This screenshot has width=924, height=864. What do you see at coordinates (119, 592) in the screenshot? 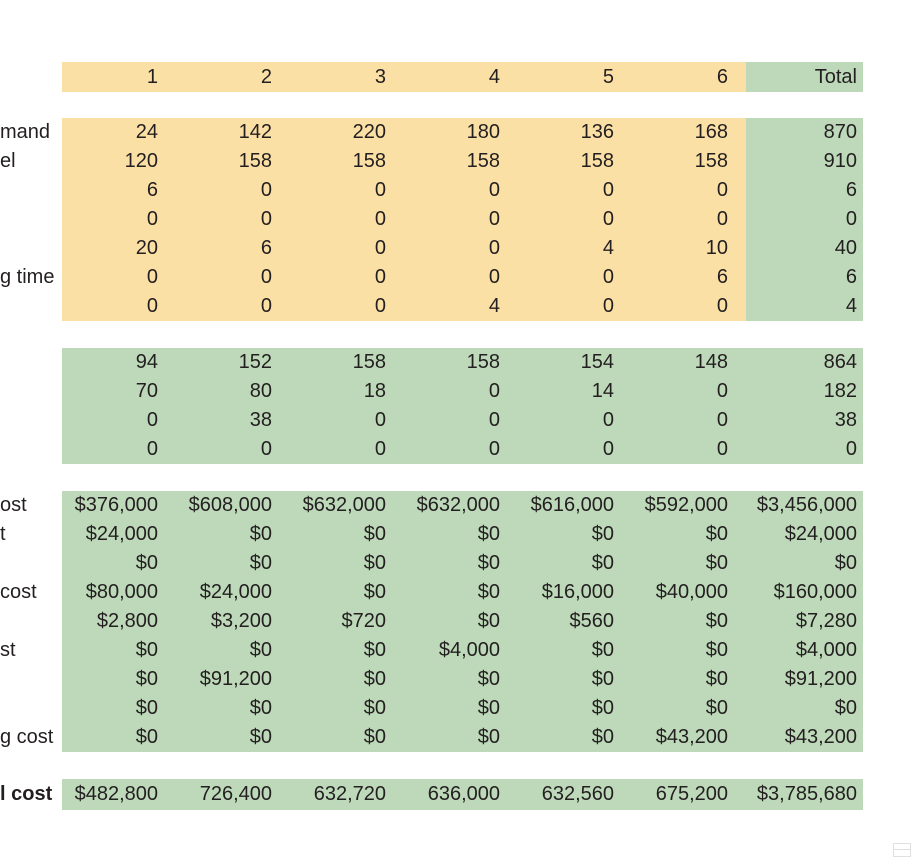
I see `value-cell: $80,000` at bounding box center [119, 592].